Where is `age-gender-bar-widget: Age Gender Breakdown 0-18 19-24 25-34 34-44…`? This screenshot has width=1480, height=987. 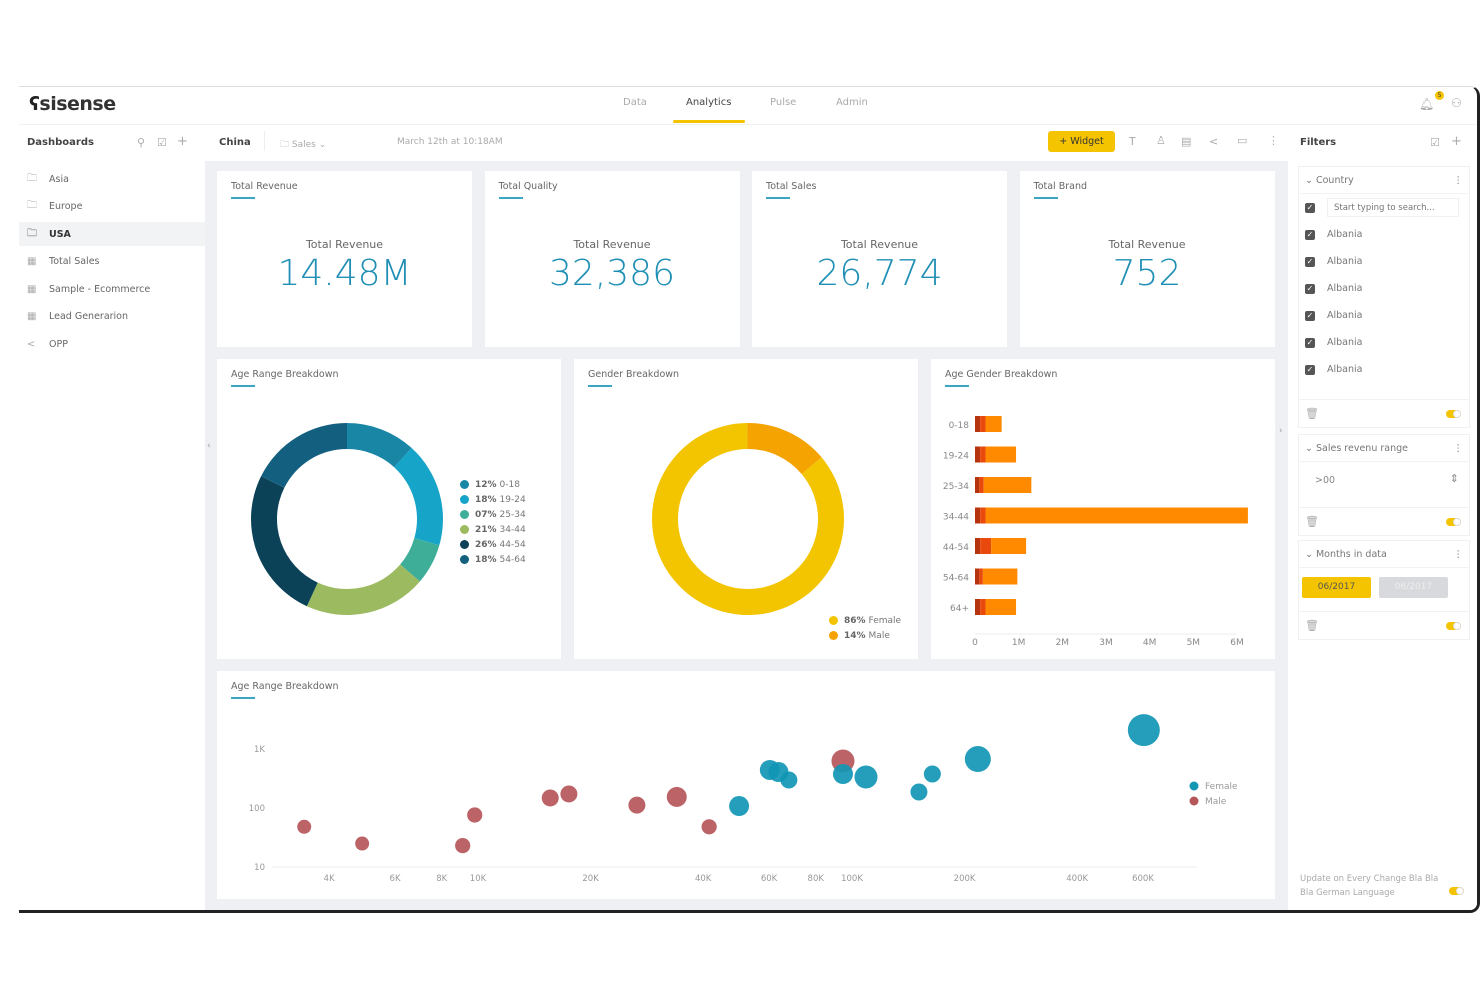
age-gender-bar-widget: Age Gender Breakdown 0-18 19-24 25-34 34-44… is located at coordinates (1103, 509).